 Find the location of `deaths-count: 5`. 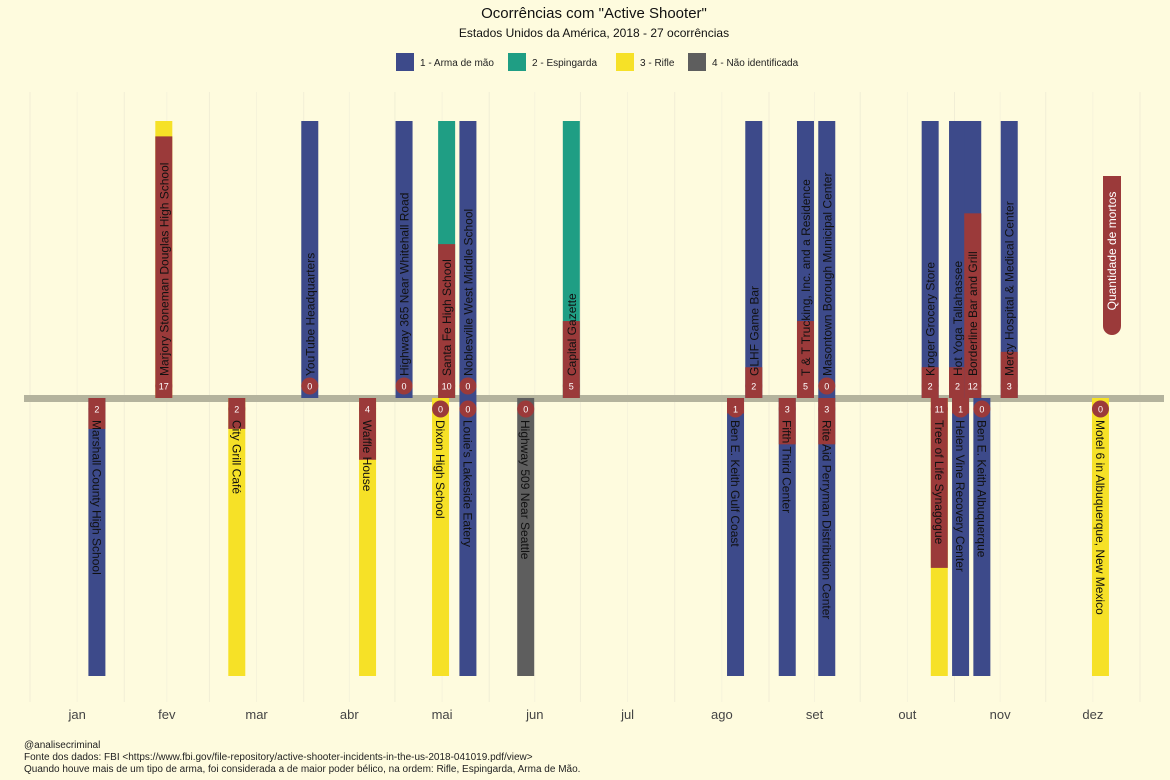

deaths-count: 5 is located at coordinates (571, 387).